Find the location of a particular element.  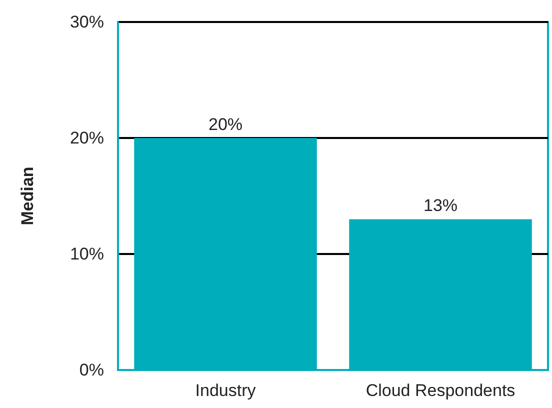

data-label: 20% is located at coordinates (225, 124).